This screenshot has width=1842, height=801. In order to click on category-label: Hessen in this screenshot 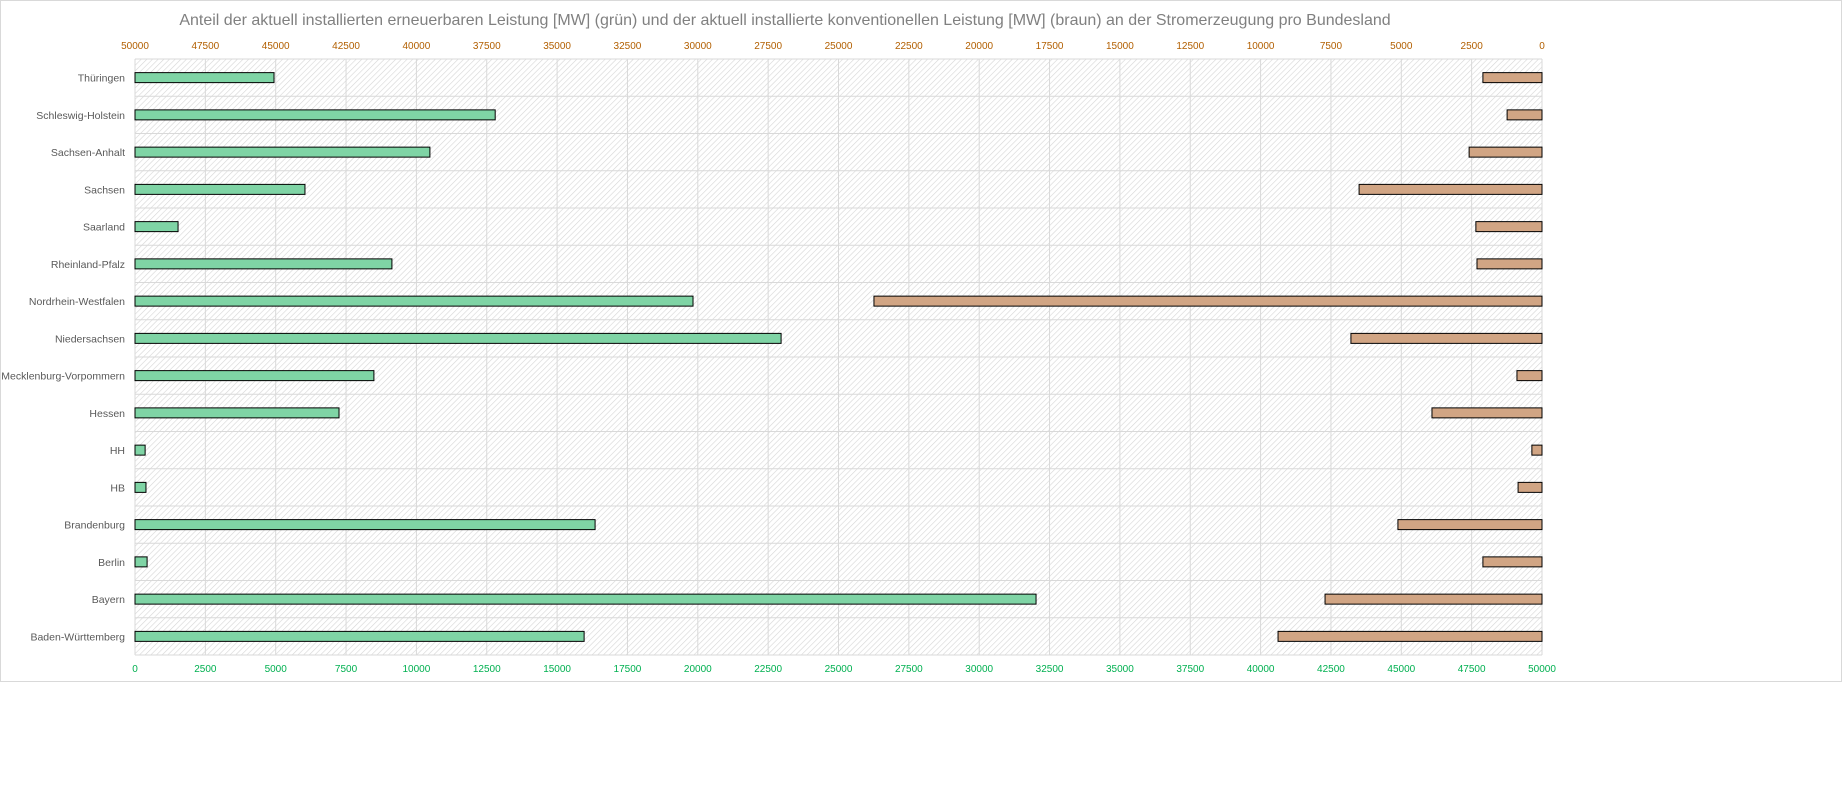, I will do `click(107, 414)`.